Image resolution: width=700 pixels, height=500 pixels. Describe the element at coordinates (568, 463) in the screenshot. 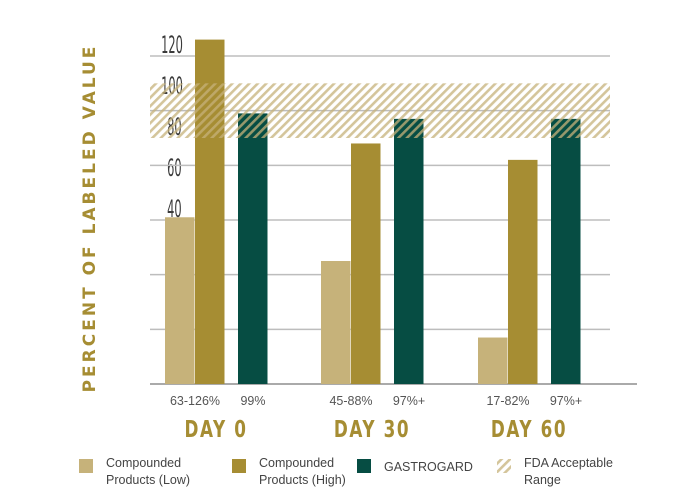

I see `legend-label: FDA Acceptable` at that location.